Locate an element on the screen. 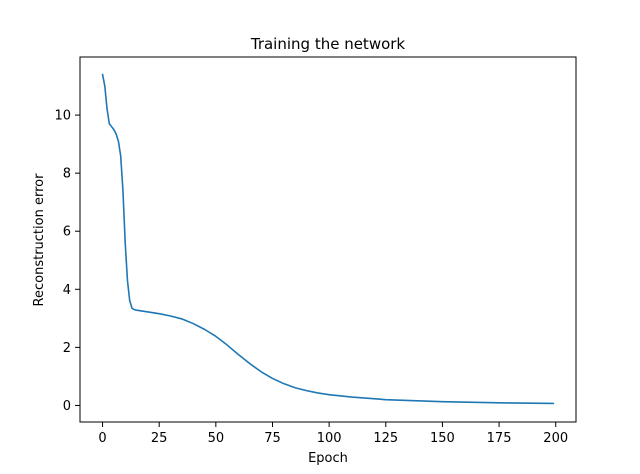  x-tick-label: 200 is located at coordinates (555, 438).